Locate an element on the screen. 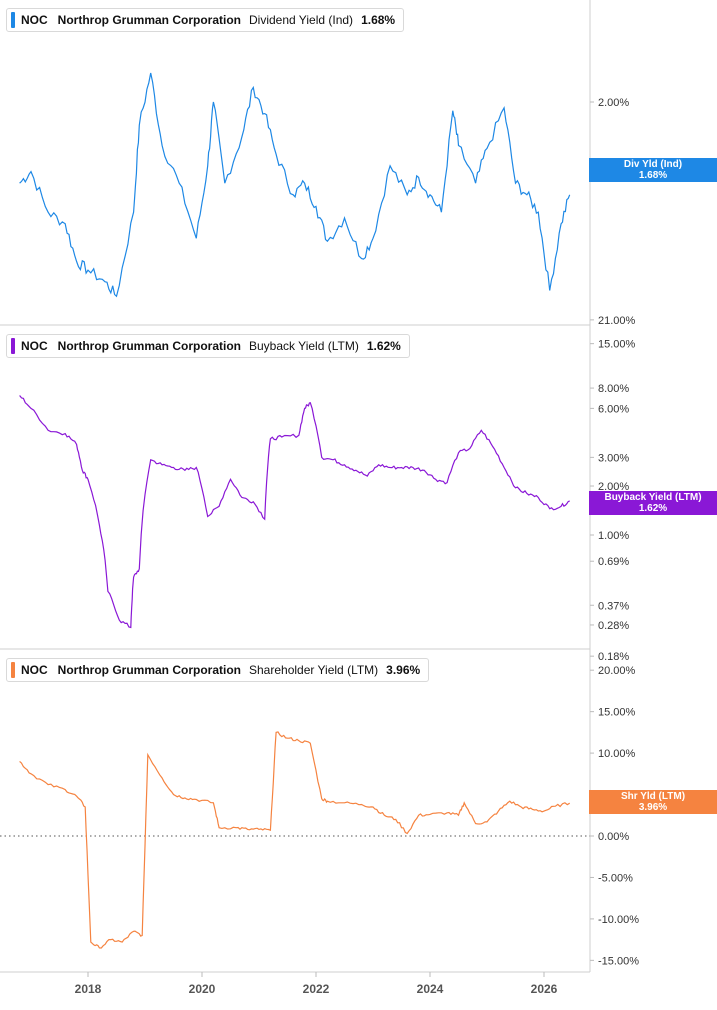 The image size is (717, 1010). y-tick-label: 0.00% is located at coordinates (613, 837).